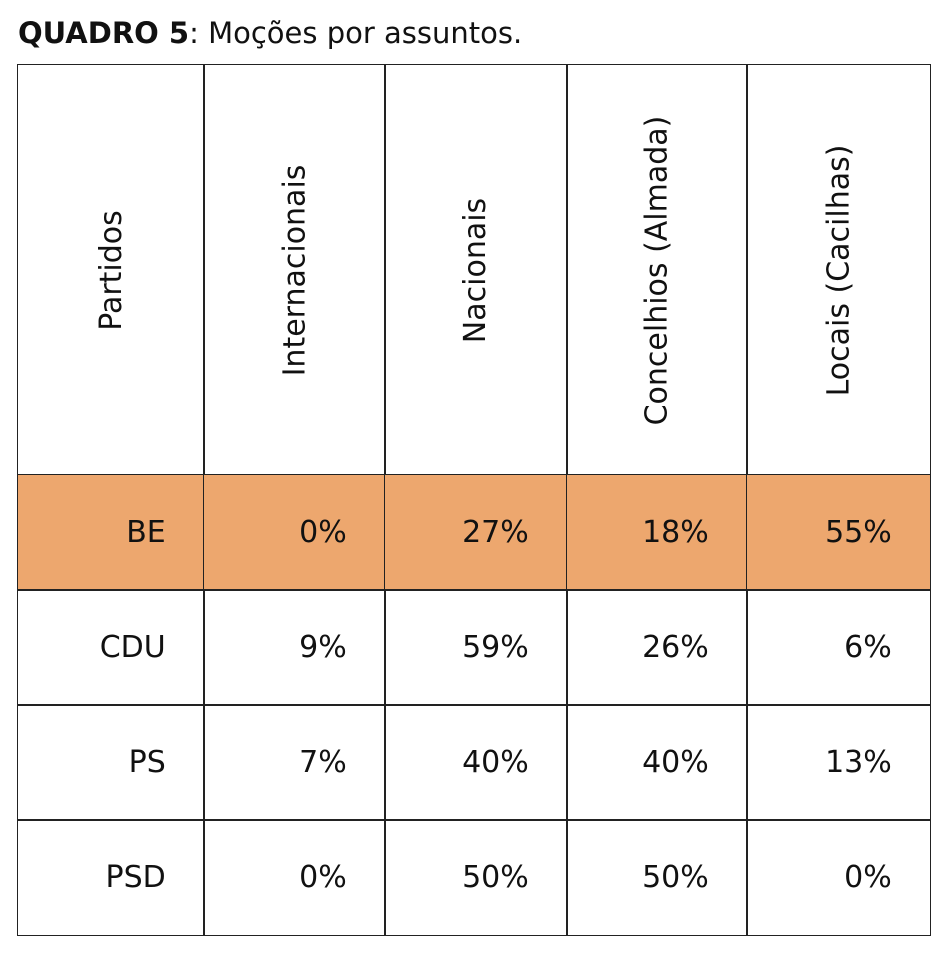  Describe the element at coordinates (294, 762) in the screenshot. I see `table-cell: 7%` at that location.